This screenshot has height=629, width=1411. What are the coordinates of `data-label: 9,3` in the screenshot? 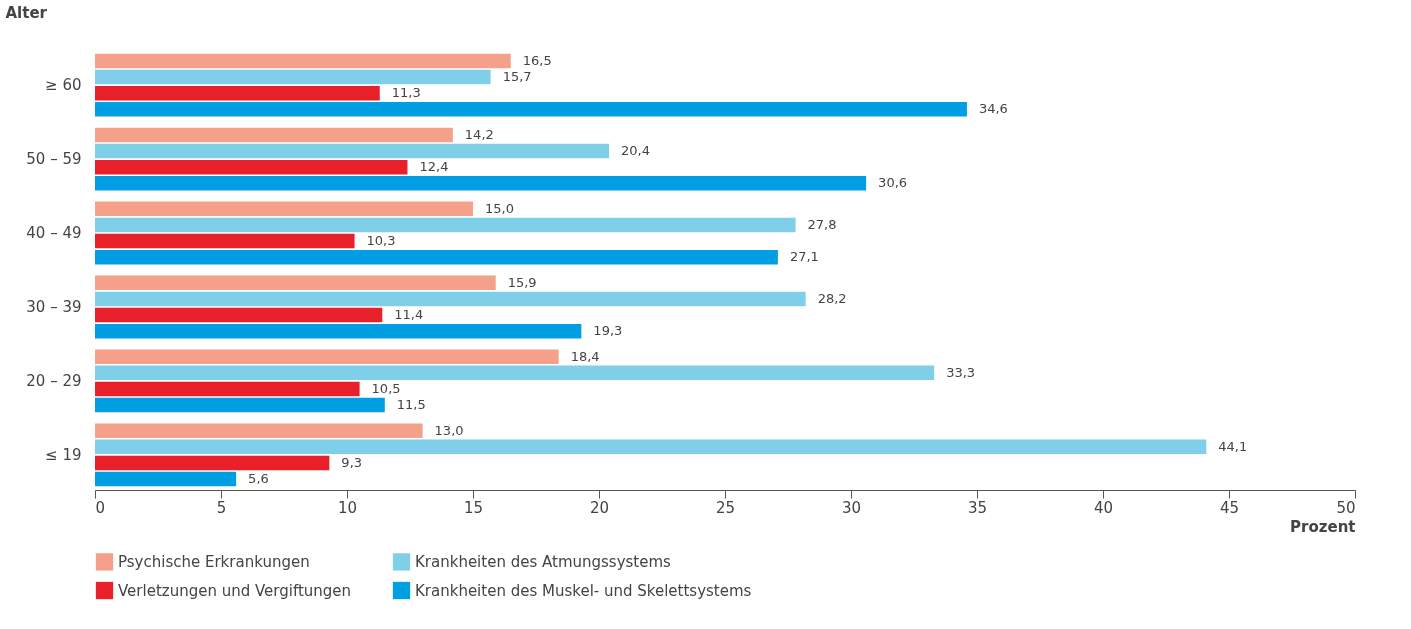 It's located at (352, 462).